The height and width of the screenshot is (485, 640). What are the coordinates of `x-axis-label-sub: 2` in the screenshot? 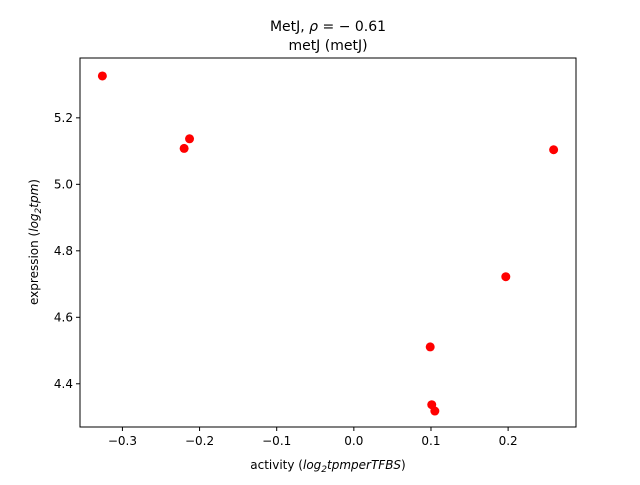 It's located at (324, 470).